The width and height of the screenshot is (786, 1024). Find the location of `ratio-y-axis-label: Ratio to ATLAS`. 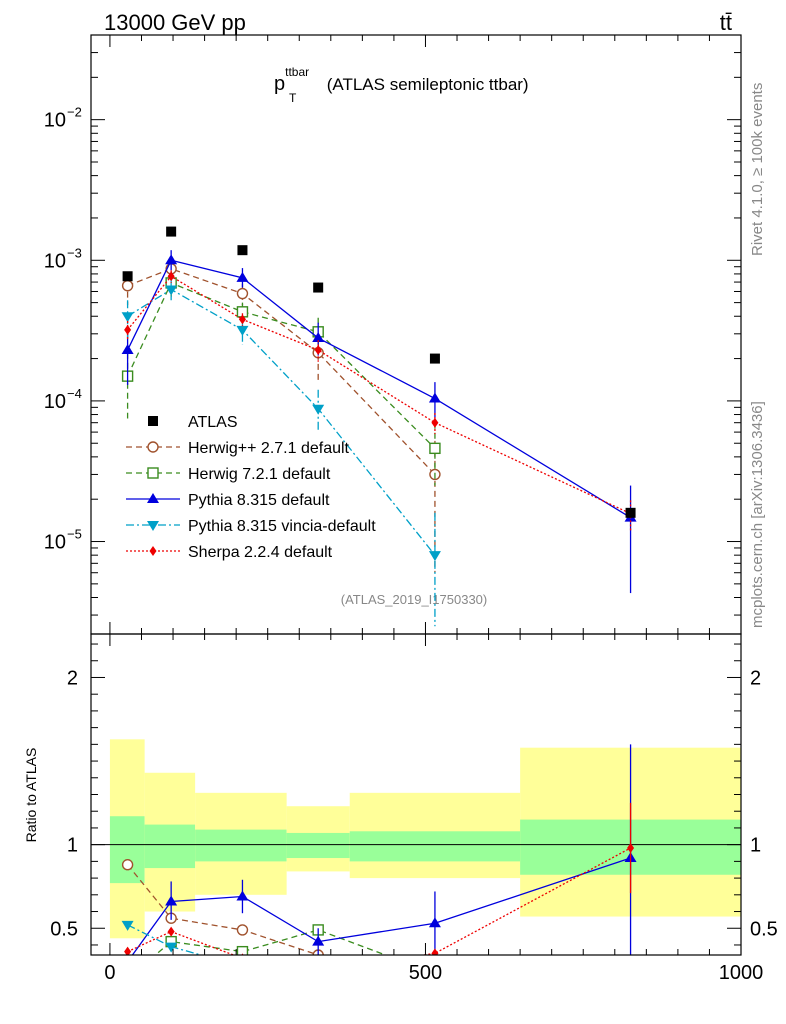

ratio-y-axis-label: Ratio to ATLAS is located at coordinates (31, 795).